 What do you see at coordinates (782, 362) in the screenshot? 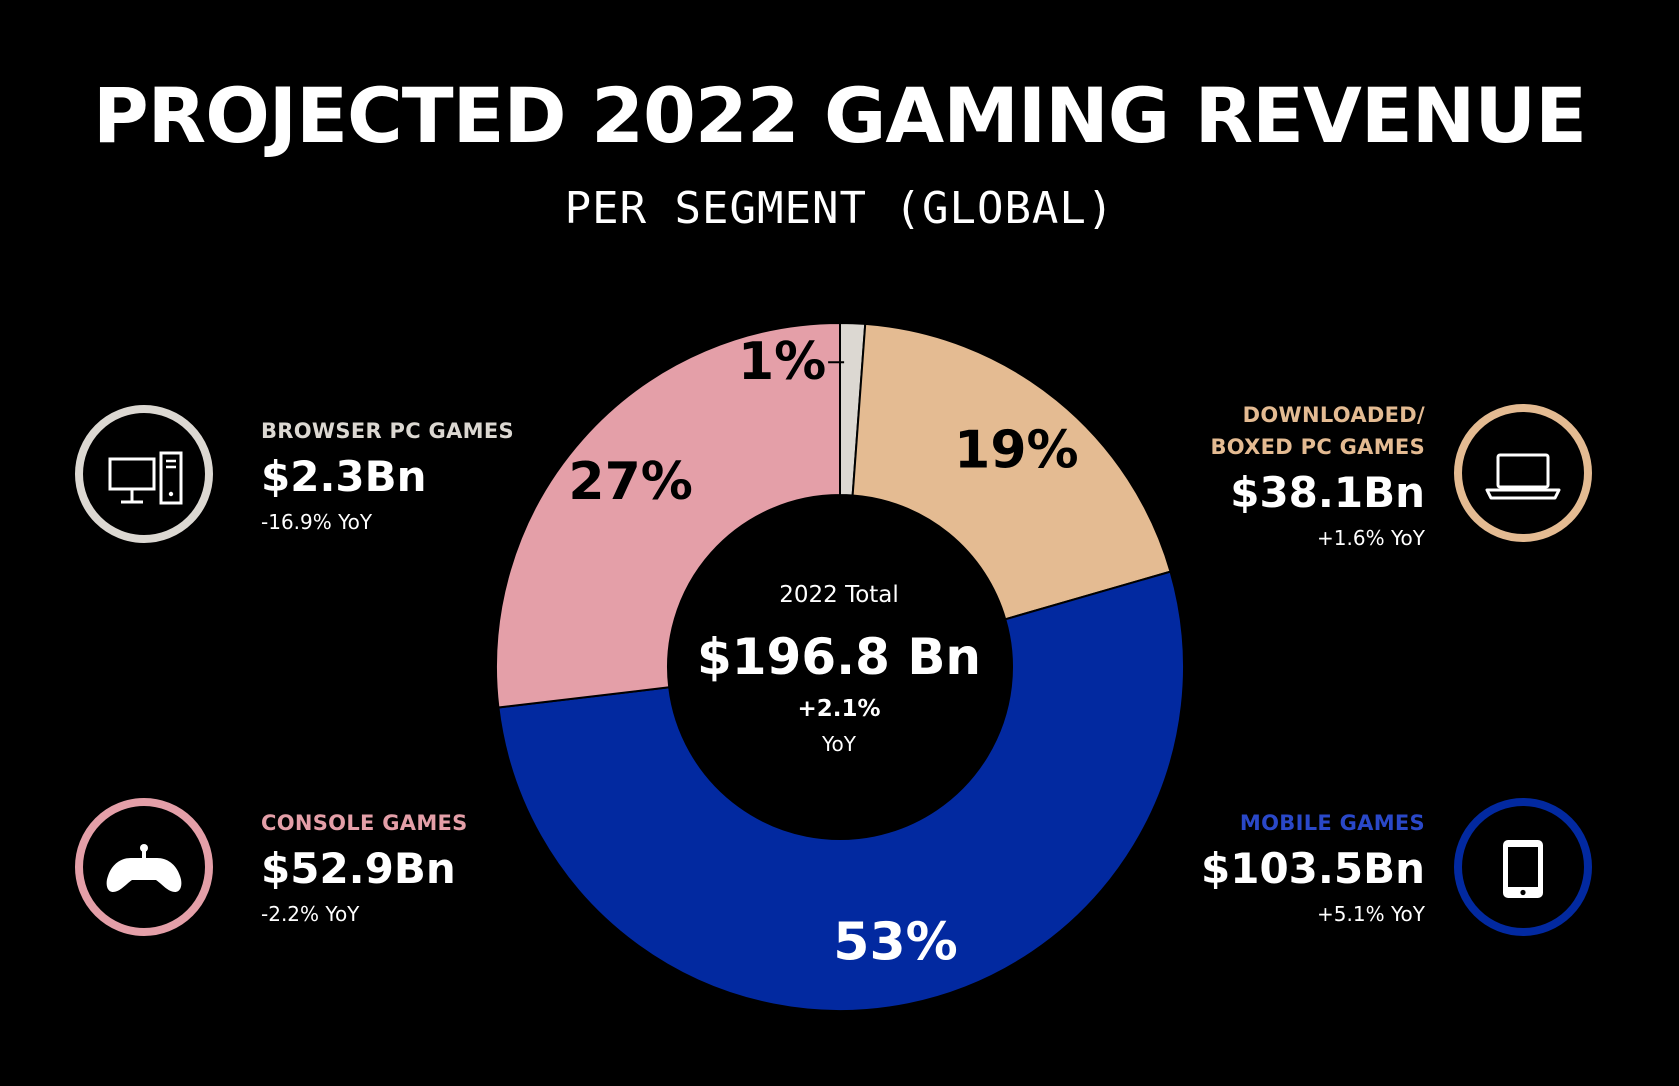
I see `browser-percent-label: 1%` at bounding box center [782, 362].